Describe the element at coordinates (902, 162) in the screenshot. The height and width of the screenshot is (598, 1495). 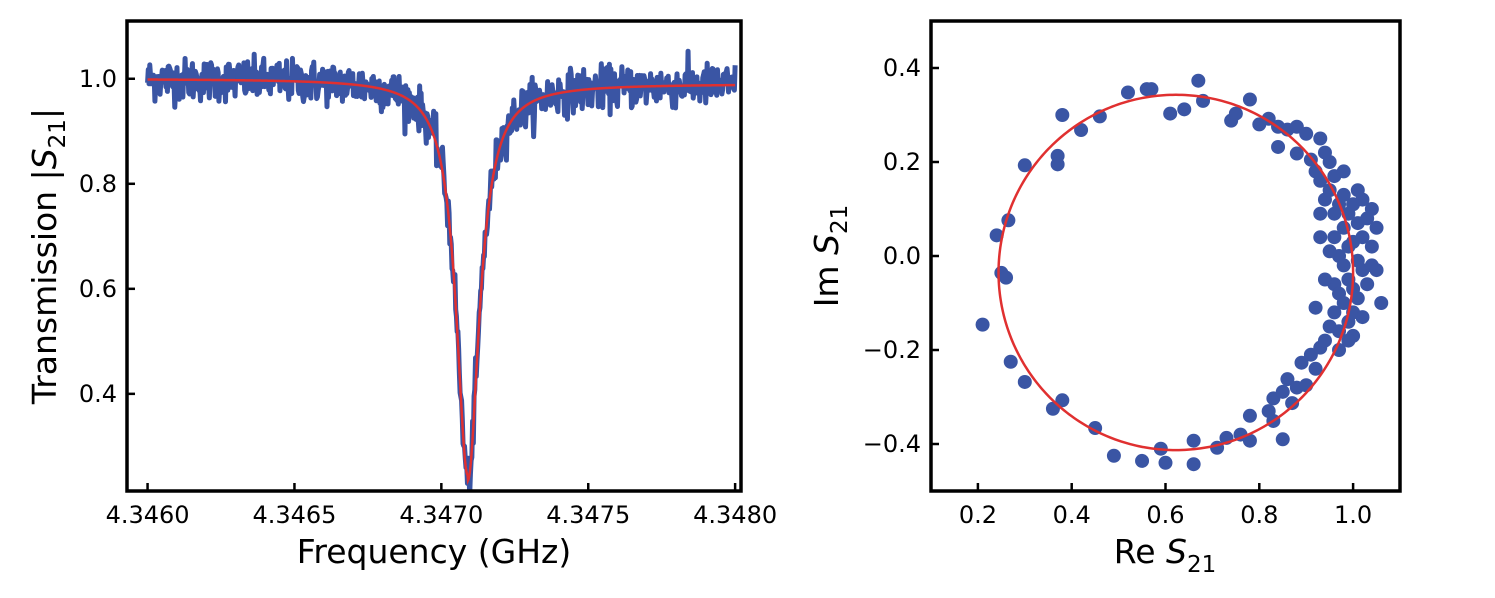
I see `y-tick-label: 0.2` at that location.